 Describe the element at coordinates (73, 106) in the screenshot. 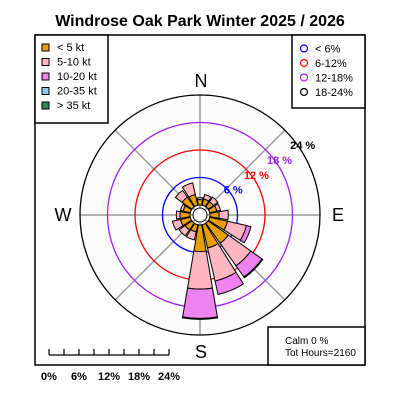

I see `speed-legend-label-5: > 35 kt` at that location.